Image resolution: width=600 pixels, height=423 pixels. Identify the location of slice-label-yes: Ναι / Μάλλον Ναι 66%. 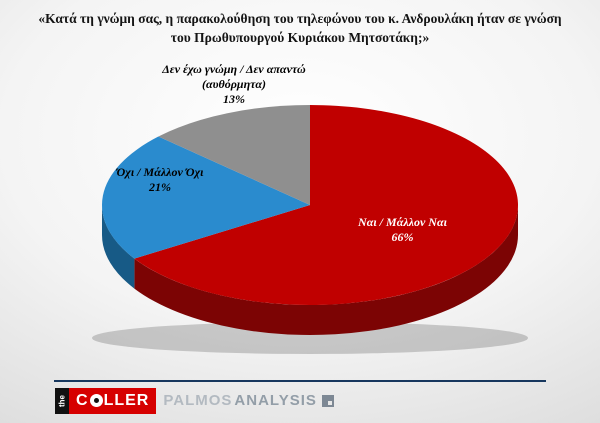
(402, 230).